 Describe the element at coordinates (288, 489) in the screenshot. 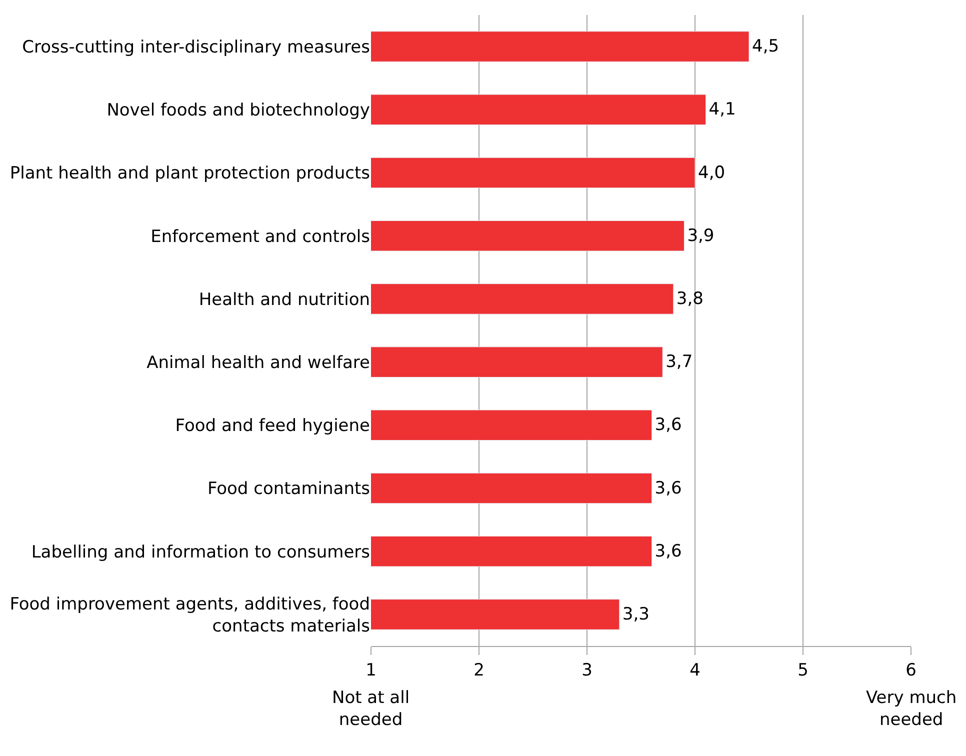

I see `y-tick-label: Food contaminants` at that location.